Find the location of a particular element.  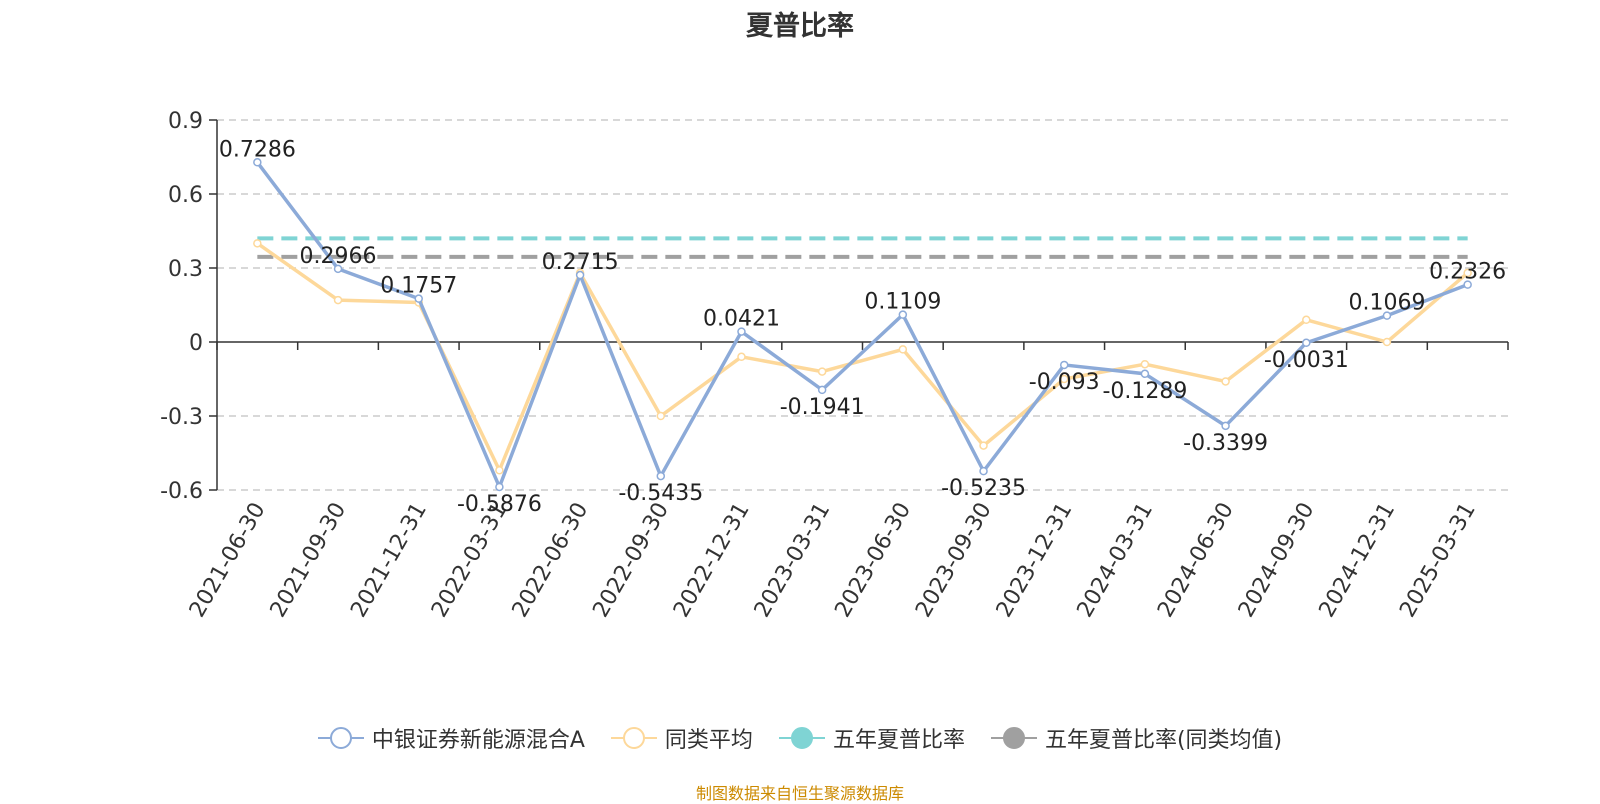

legend-label: 中银证券新能源混合A is located at coordinates (478, 740).